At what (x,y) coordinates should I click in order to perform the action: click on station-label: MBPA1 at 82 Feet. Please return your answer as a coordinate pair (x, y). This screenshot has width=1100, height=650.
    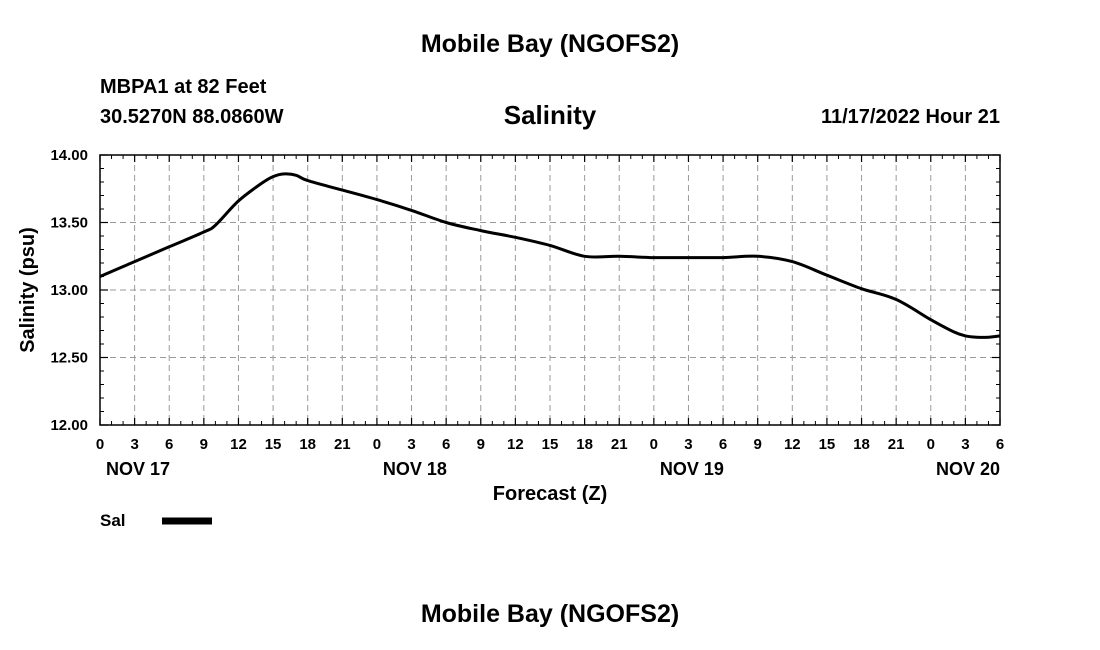
    Looking at the image, I should click on (183, 87).